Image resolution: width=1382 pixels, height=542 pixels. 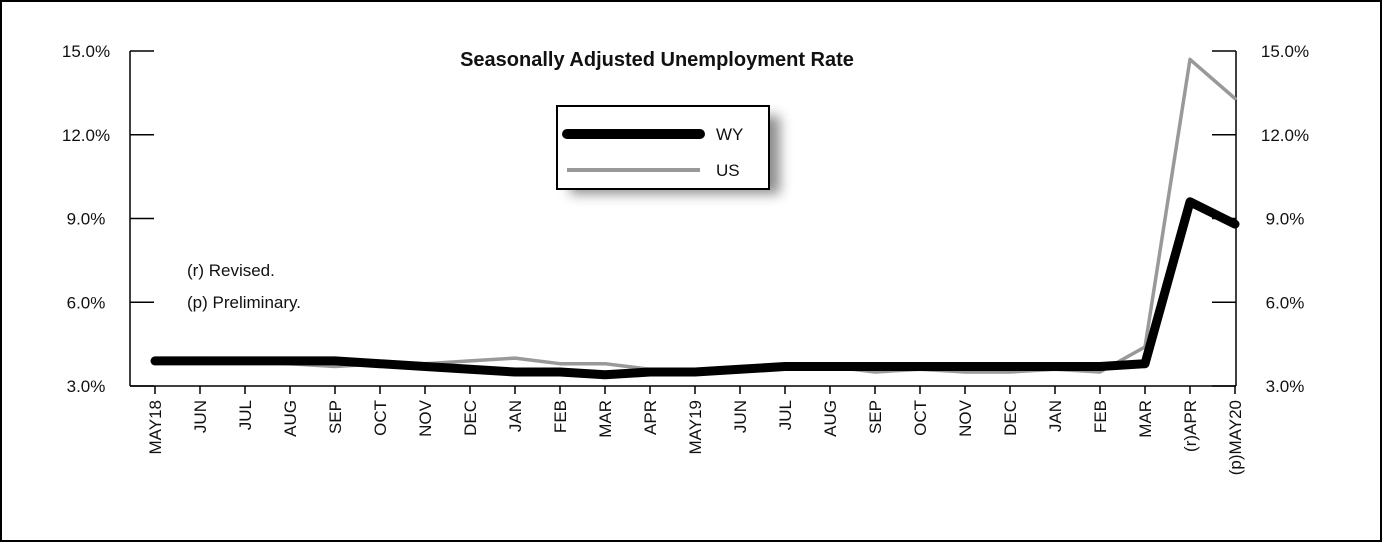 I want to click on y-tick-label-right: 9.0%, so click(x=1285, y=219).